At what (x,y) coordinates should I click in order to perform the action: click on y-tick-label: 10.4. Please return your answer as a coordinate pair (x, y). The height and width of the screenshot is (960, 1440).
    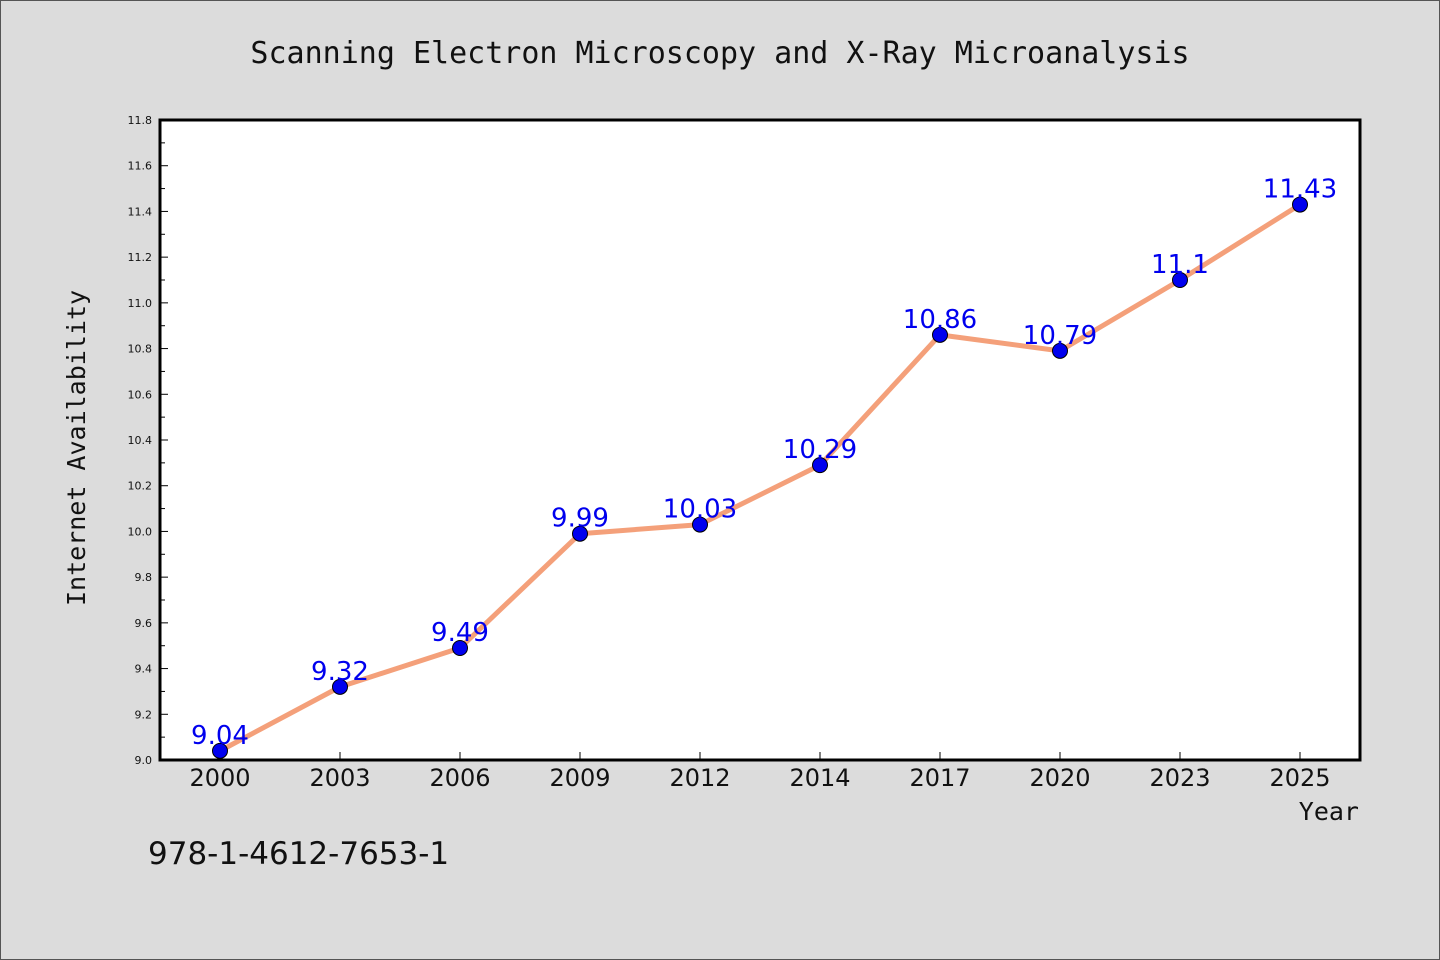
    Looking at the image, I should click on (140, 440).